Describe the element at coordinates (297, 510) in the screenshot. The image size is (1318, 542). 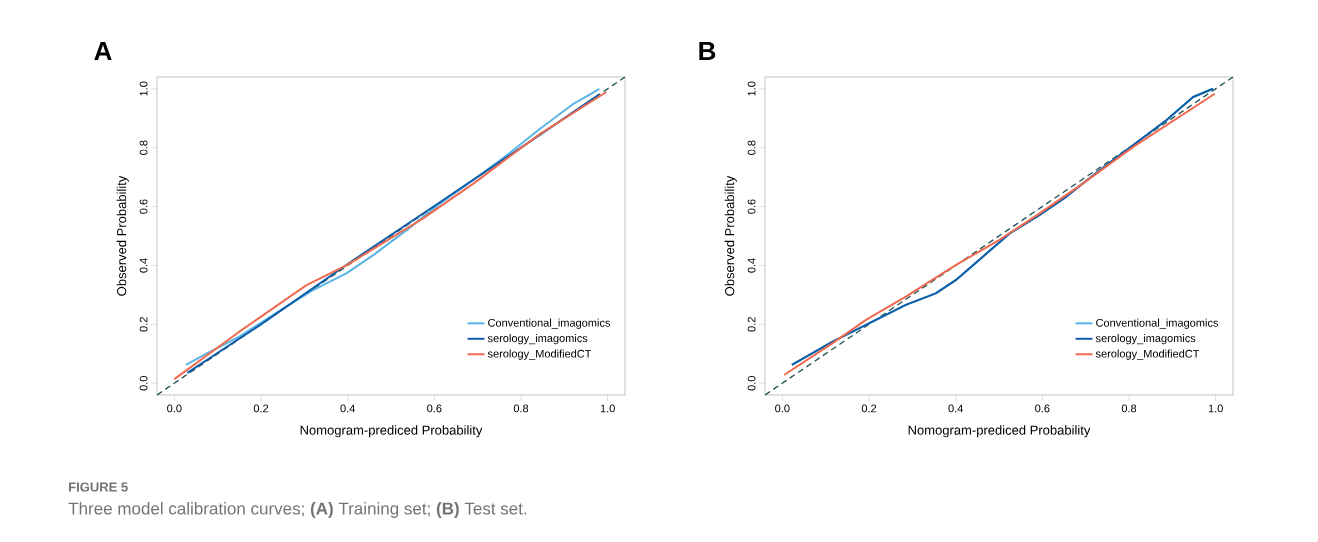
I see `text: Three model calibration curves; (A) Training set; (B) Test set.` at that location.